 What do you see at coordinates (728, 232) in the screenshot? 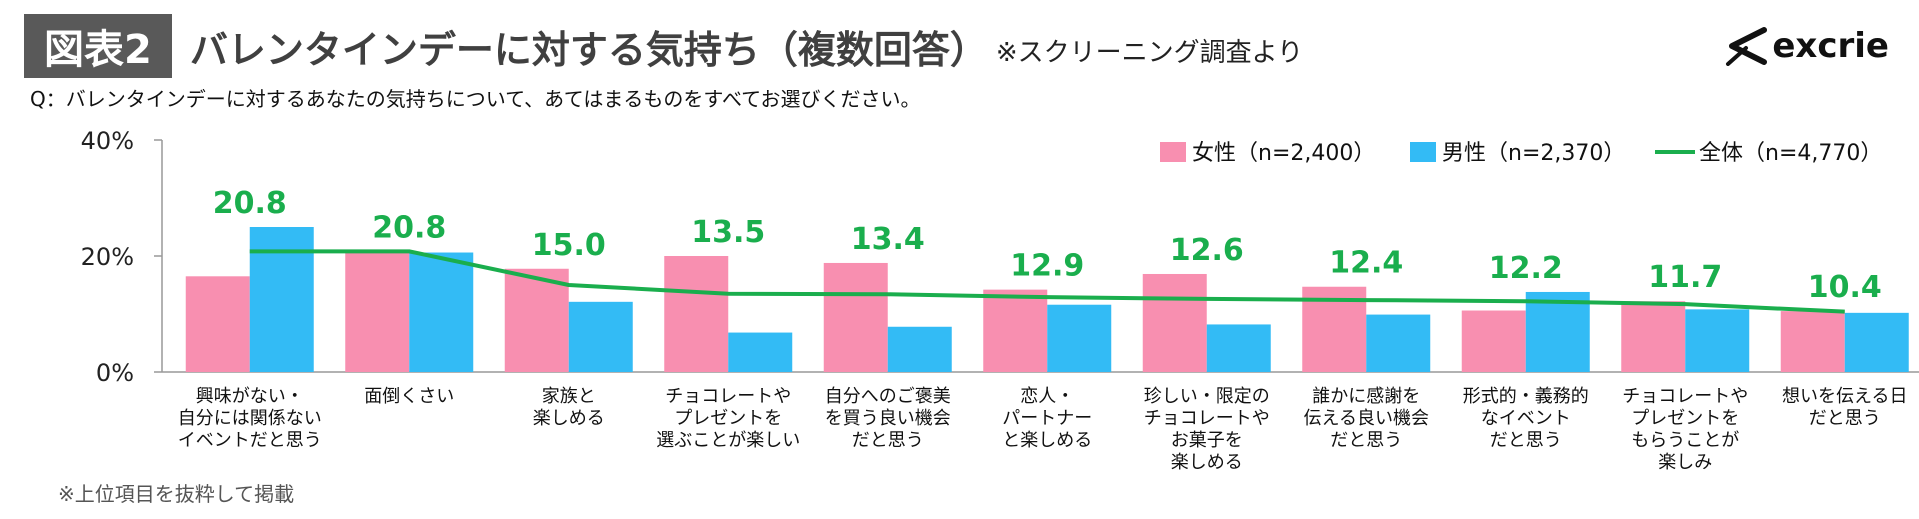
I see `data-label-total: 13.5` at bounding box center [728, 232].